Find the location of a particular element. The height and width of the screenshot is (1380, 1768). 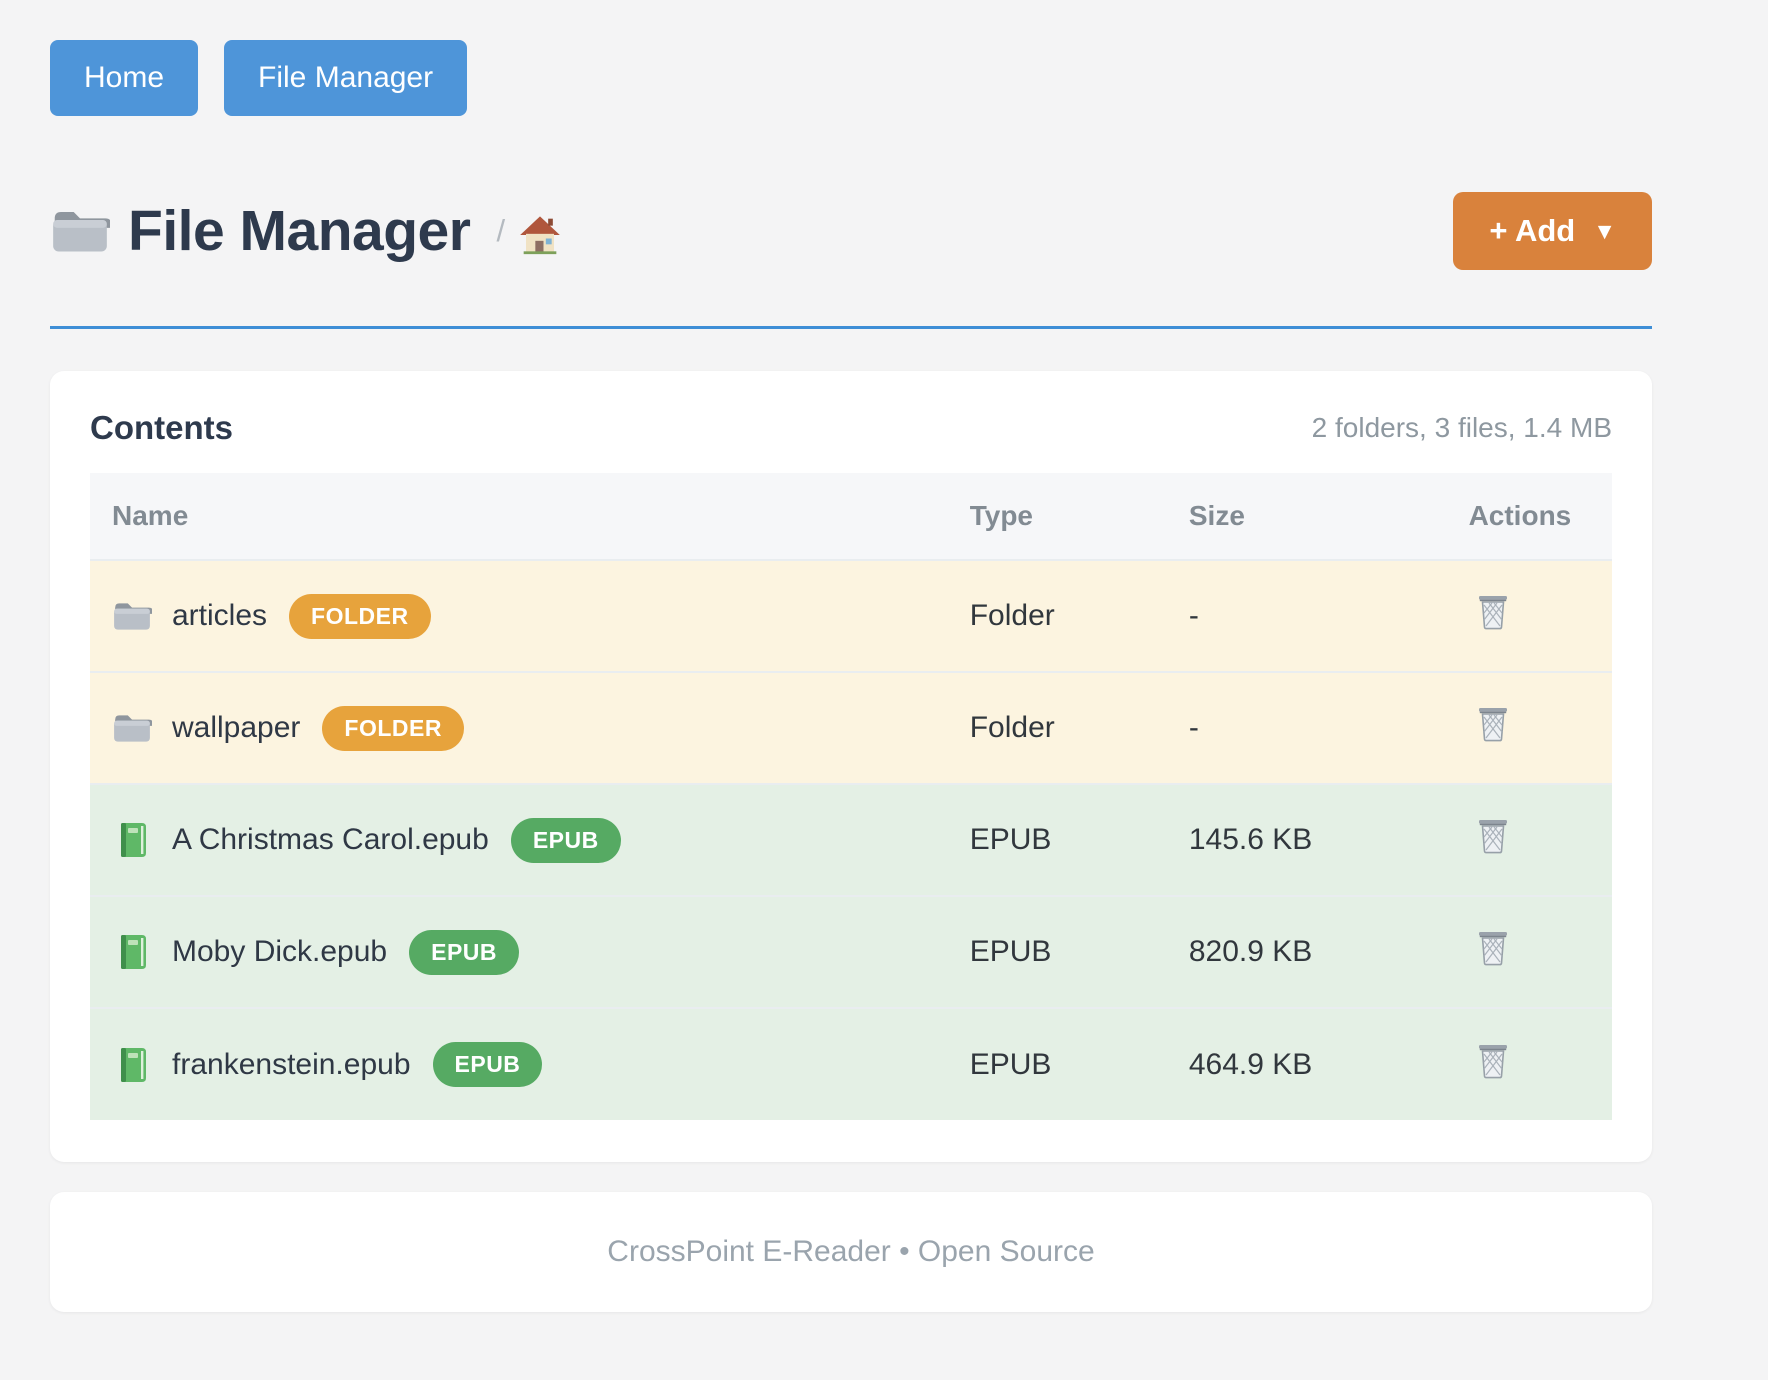

breadcrumb-nav: Home File Manager is located at coordinates (851, 58).